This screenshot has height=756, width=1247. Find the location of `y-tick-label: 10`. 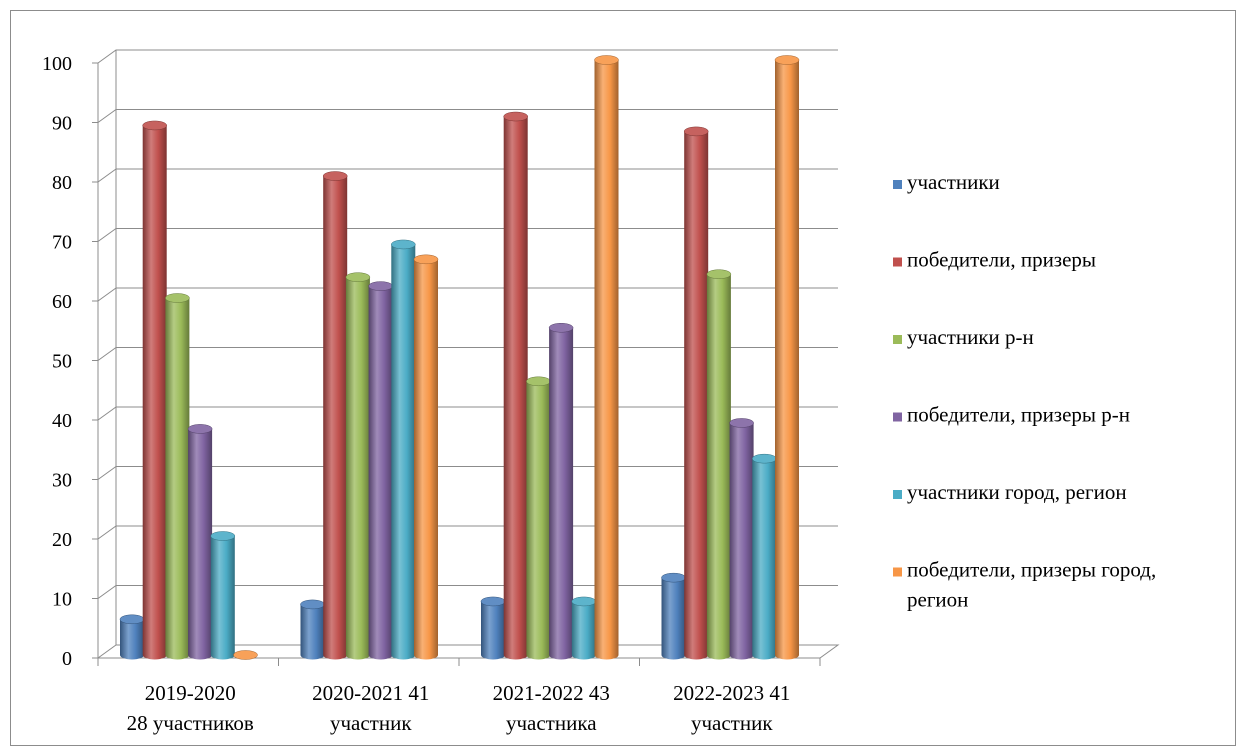

y-tick-label: 10 is located at coordinates (62, 600).